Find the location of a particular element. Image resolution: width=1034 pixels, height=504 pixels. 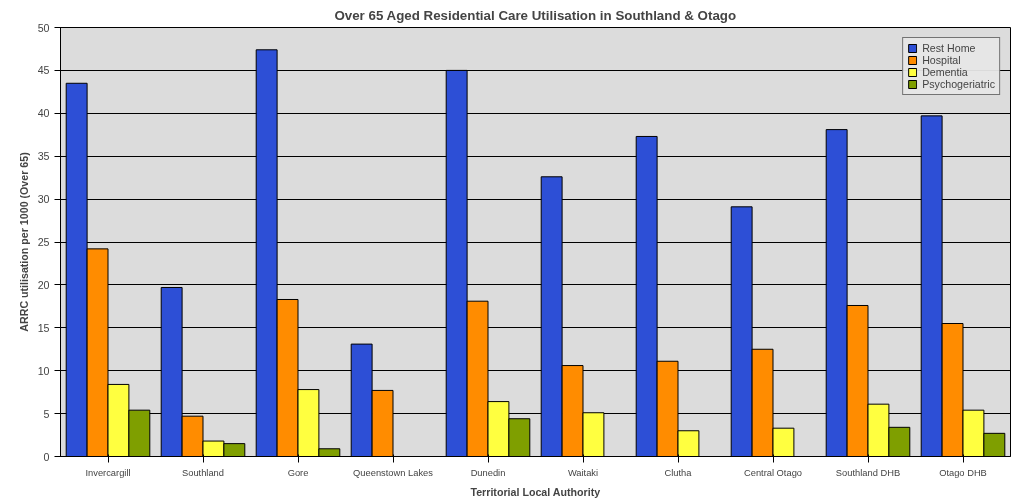

y-tick-label: 45 is located at coordinates (43, 70).